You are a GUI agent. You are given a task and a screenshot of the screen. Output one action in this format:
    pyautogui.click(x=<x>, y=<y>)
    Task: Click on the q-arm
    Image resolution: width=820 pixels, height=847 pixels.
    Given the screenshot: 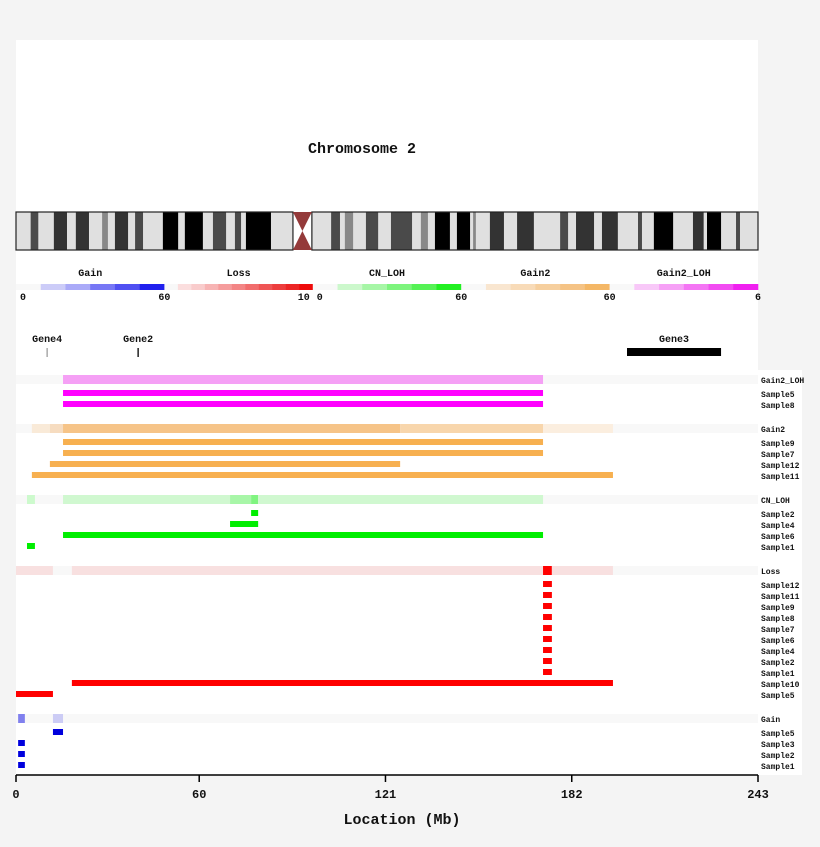 What is the action you would take?
    pyautogui.click(x=534, y=231)
    